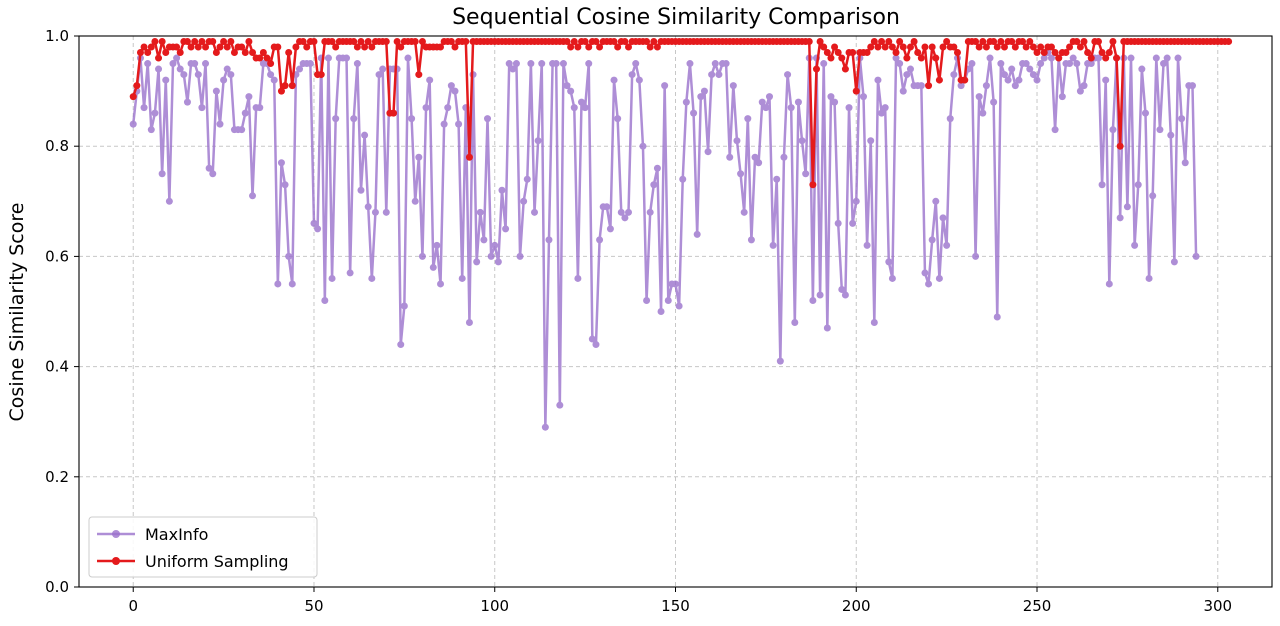  I want to click on x-tick-label: 0, so click(133, 606).